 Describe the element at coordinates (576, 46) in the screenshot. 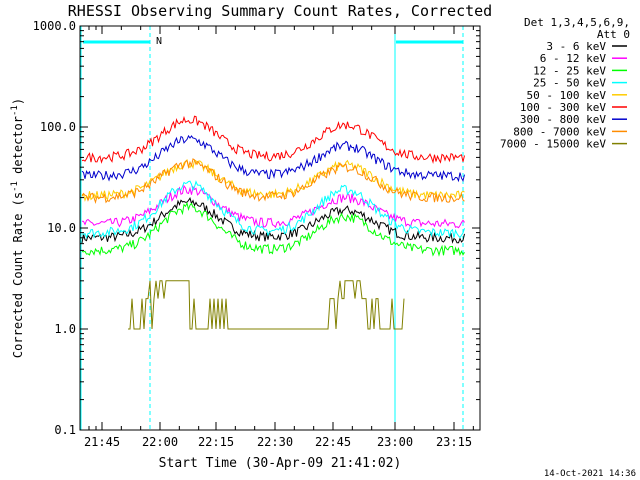

I see `legend-label-1: 3 - 6 keV` at that location.